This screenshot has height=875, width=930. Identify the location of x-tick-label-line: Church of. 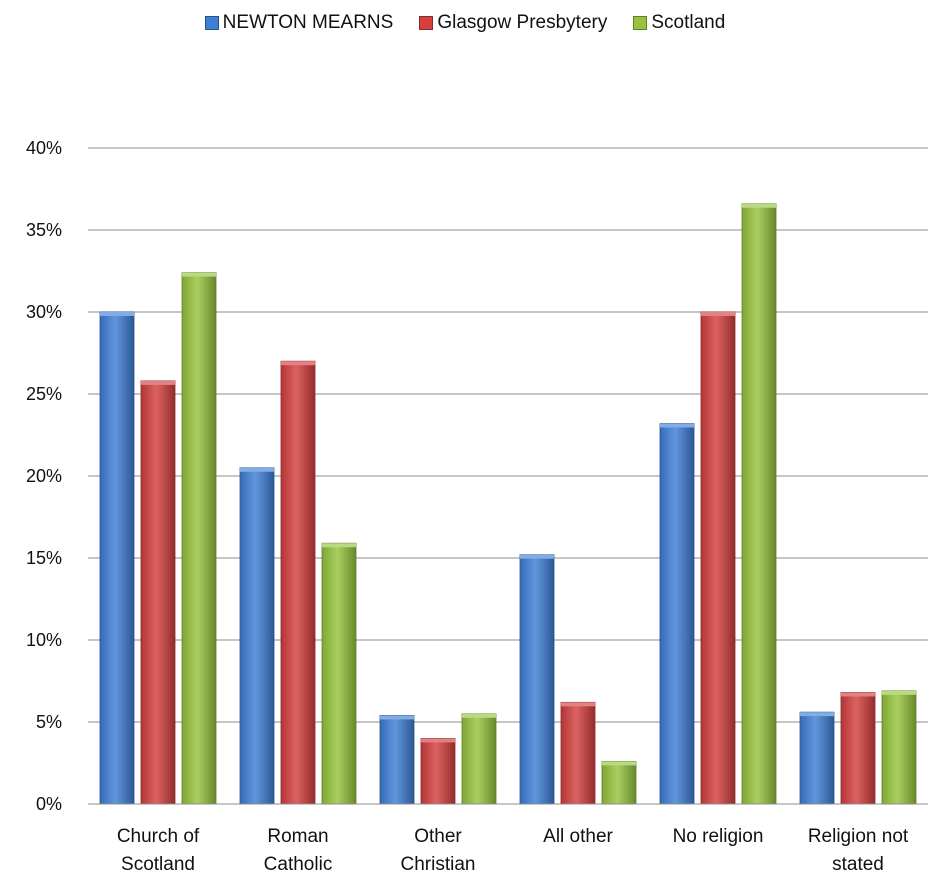
(158, 836).